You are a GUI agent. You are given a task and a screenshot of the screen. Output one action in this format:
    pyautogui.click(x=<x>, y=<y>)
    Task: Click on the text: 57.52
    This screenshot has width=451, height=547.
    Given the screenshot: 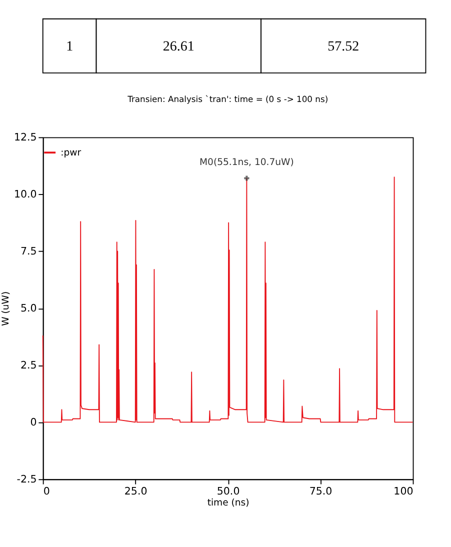 What is the action you would take?
    pyautogui.click(x=344, y=47)
    